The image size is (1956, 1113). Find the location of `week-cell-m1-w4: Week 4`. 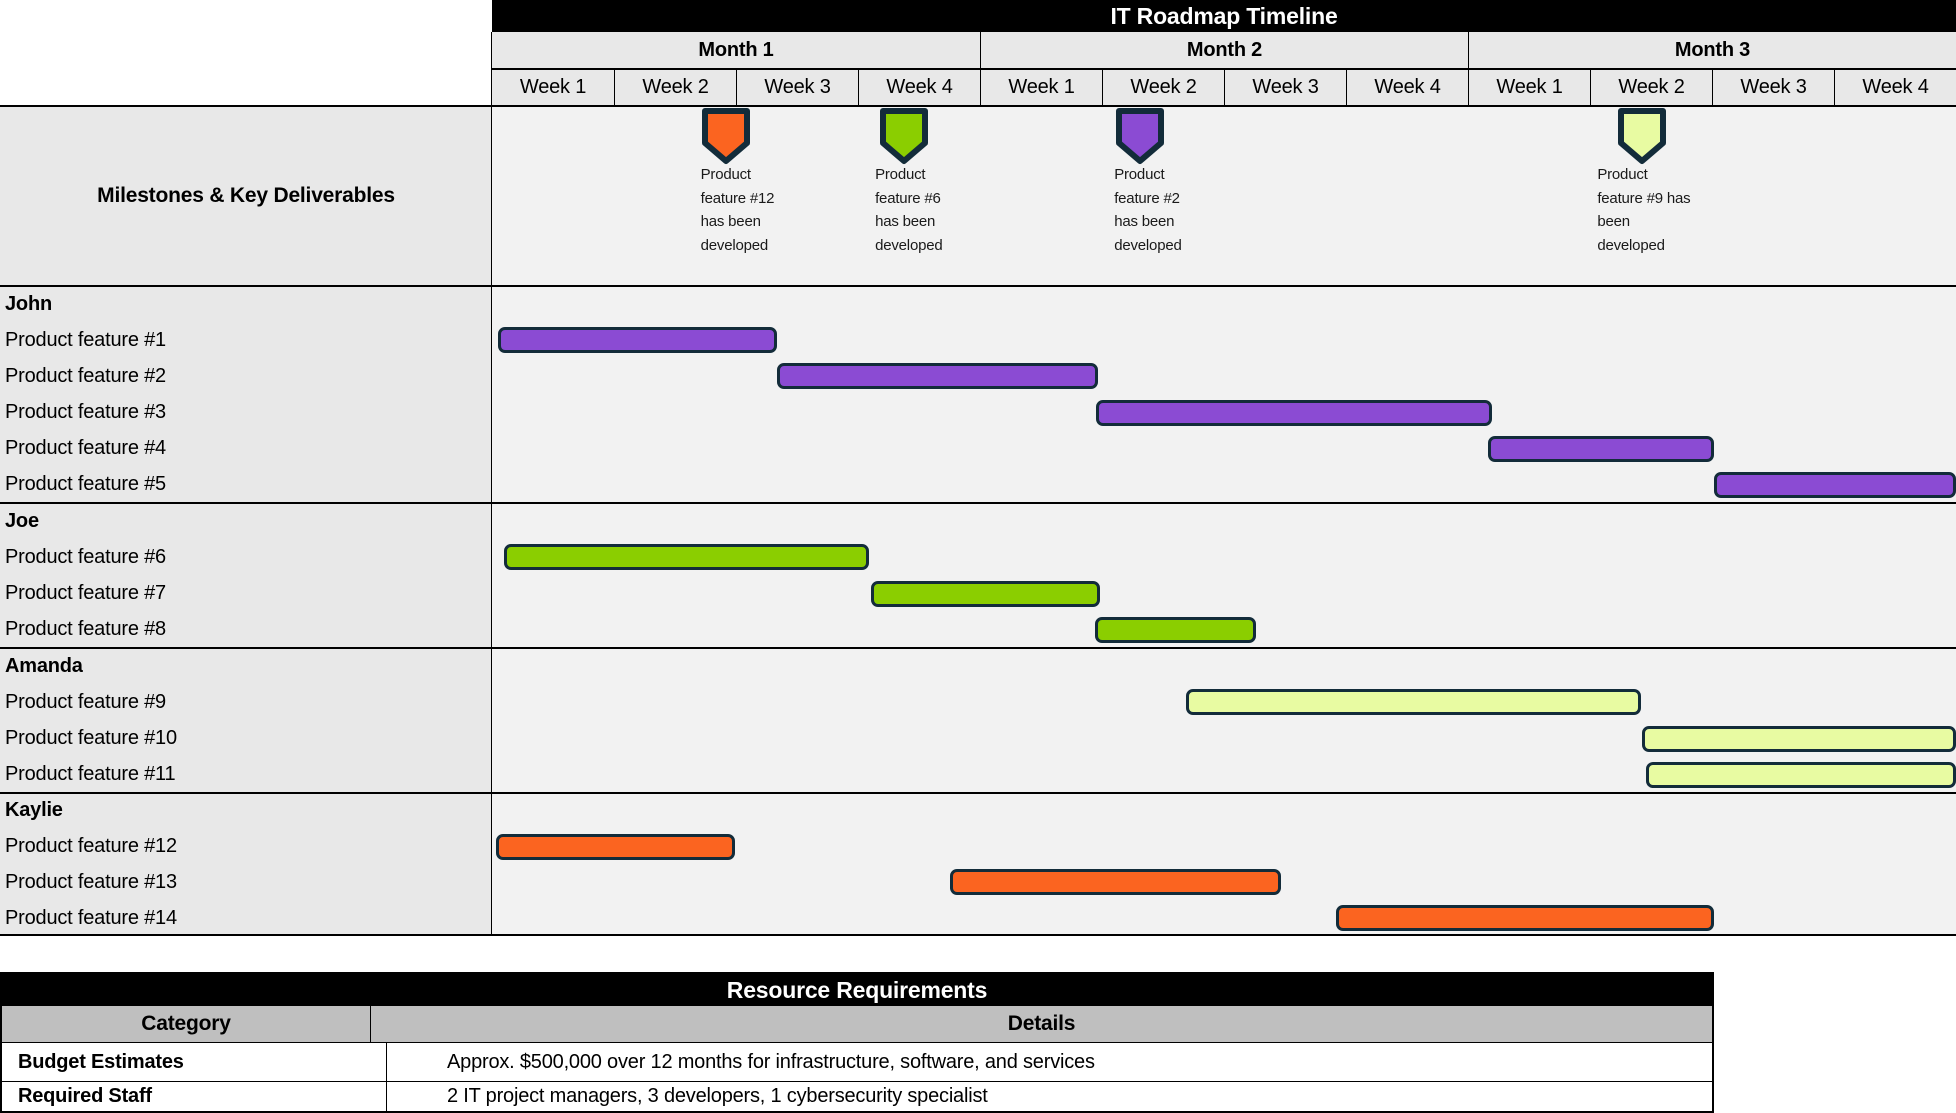

week-cell-m1-w4: Week 4 is located at coordinates (919, 87).